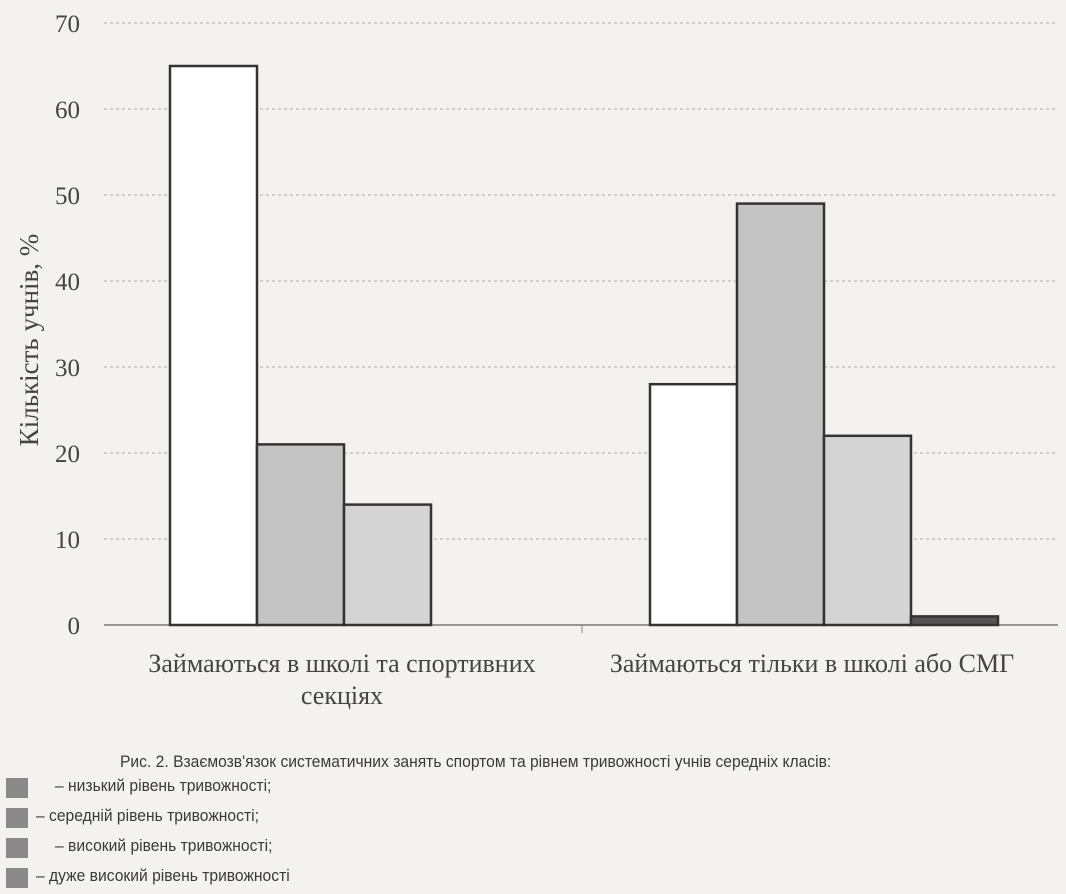  Describe the element at coordinates (29, 340) in the screenshot. I see `y-axis-label: Кількість учнів, %` at that location.